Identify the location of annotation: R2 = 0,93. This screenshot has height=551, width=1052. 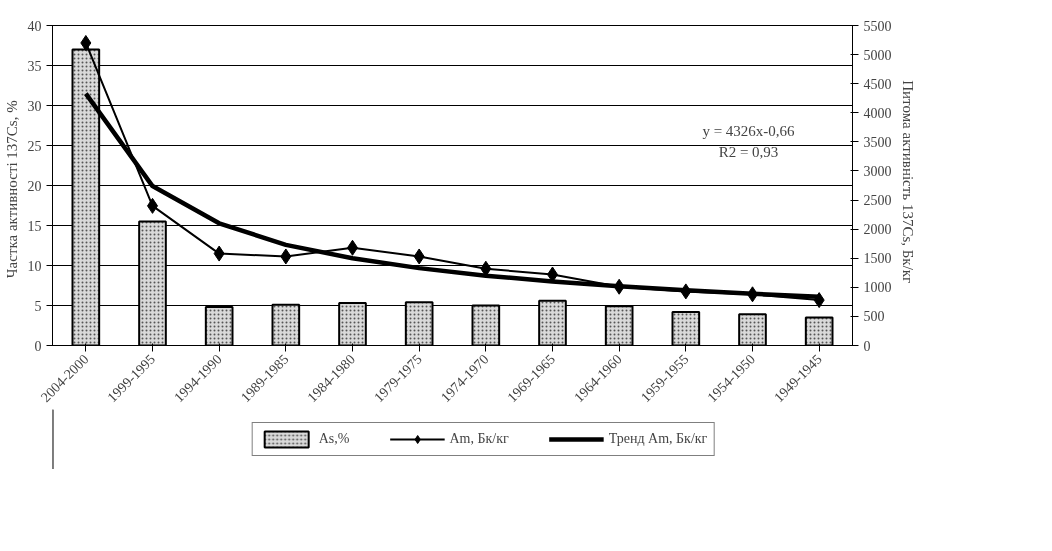
(748, 151).